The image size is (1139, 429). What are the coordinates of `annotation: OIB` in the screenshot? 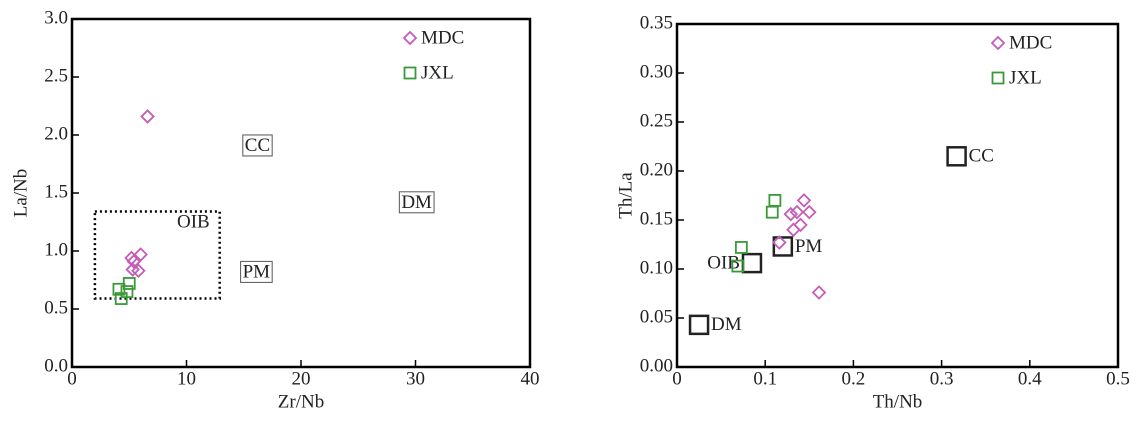 It's located at (193, 222).